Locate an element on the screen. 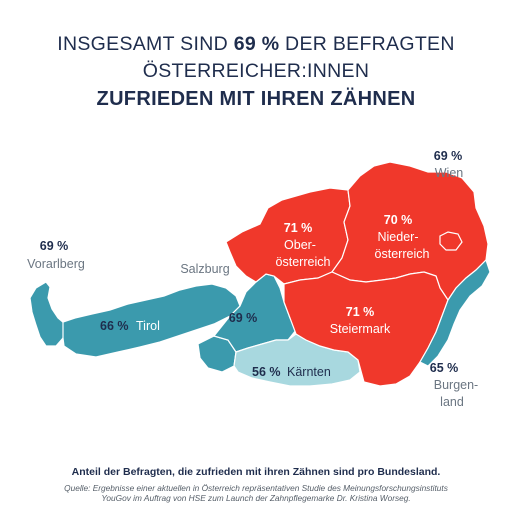 This screenshot has width=512, height=512. title-line-1: INSGESAMT SIND 69 % DER BEFRAGTEN is located at coordinates (256, 44).